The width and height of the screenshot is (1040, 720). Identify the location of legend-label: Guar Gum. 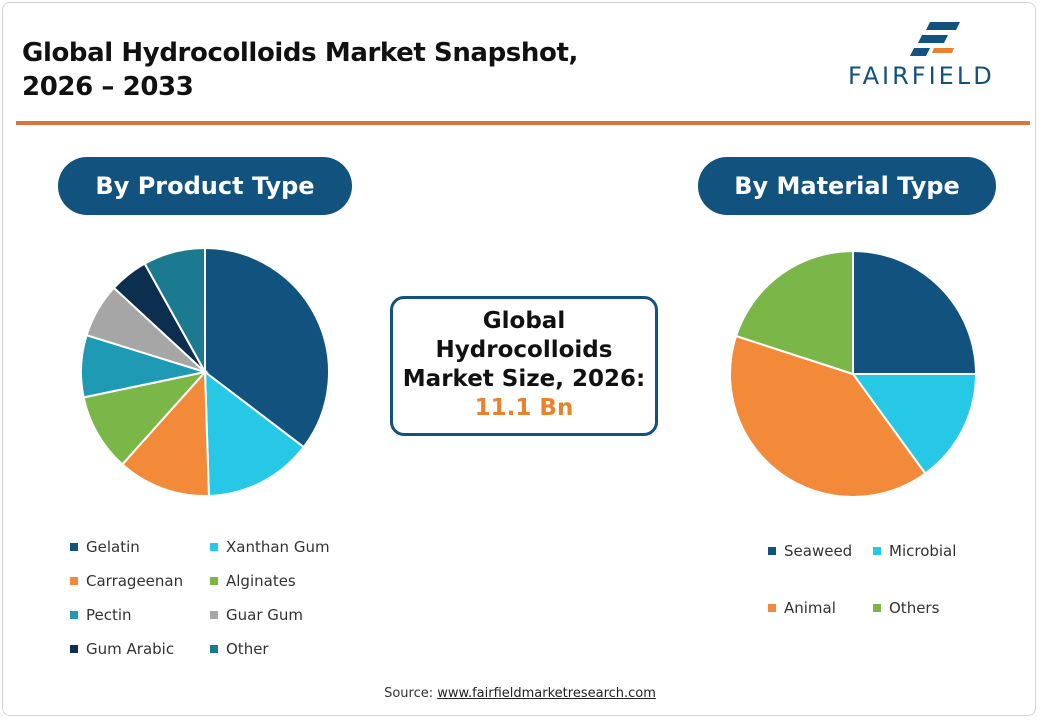
(264, 615).